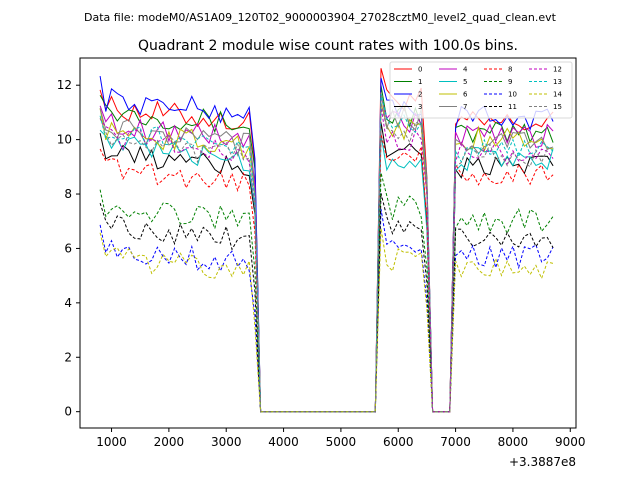  What do you see at coordinates (512, 95) in the screenshot?
I see `legend-label-10: 10` at bounding box center [512, 95].